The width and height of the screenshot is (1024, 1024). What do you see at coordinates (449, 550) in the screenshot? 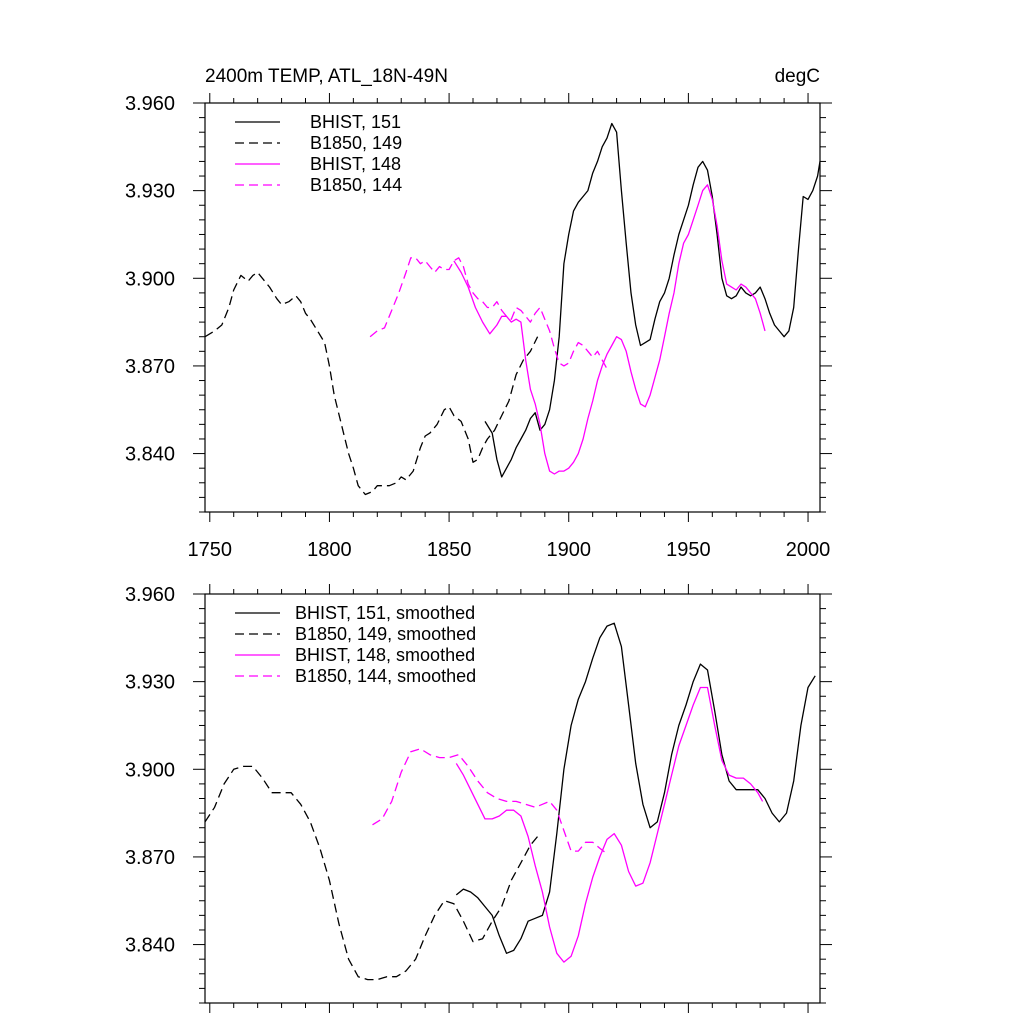
I see `x-tick-label: 1850` at bounding box center [449, 550].